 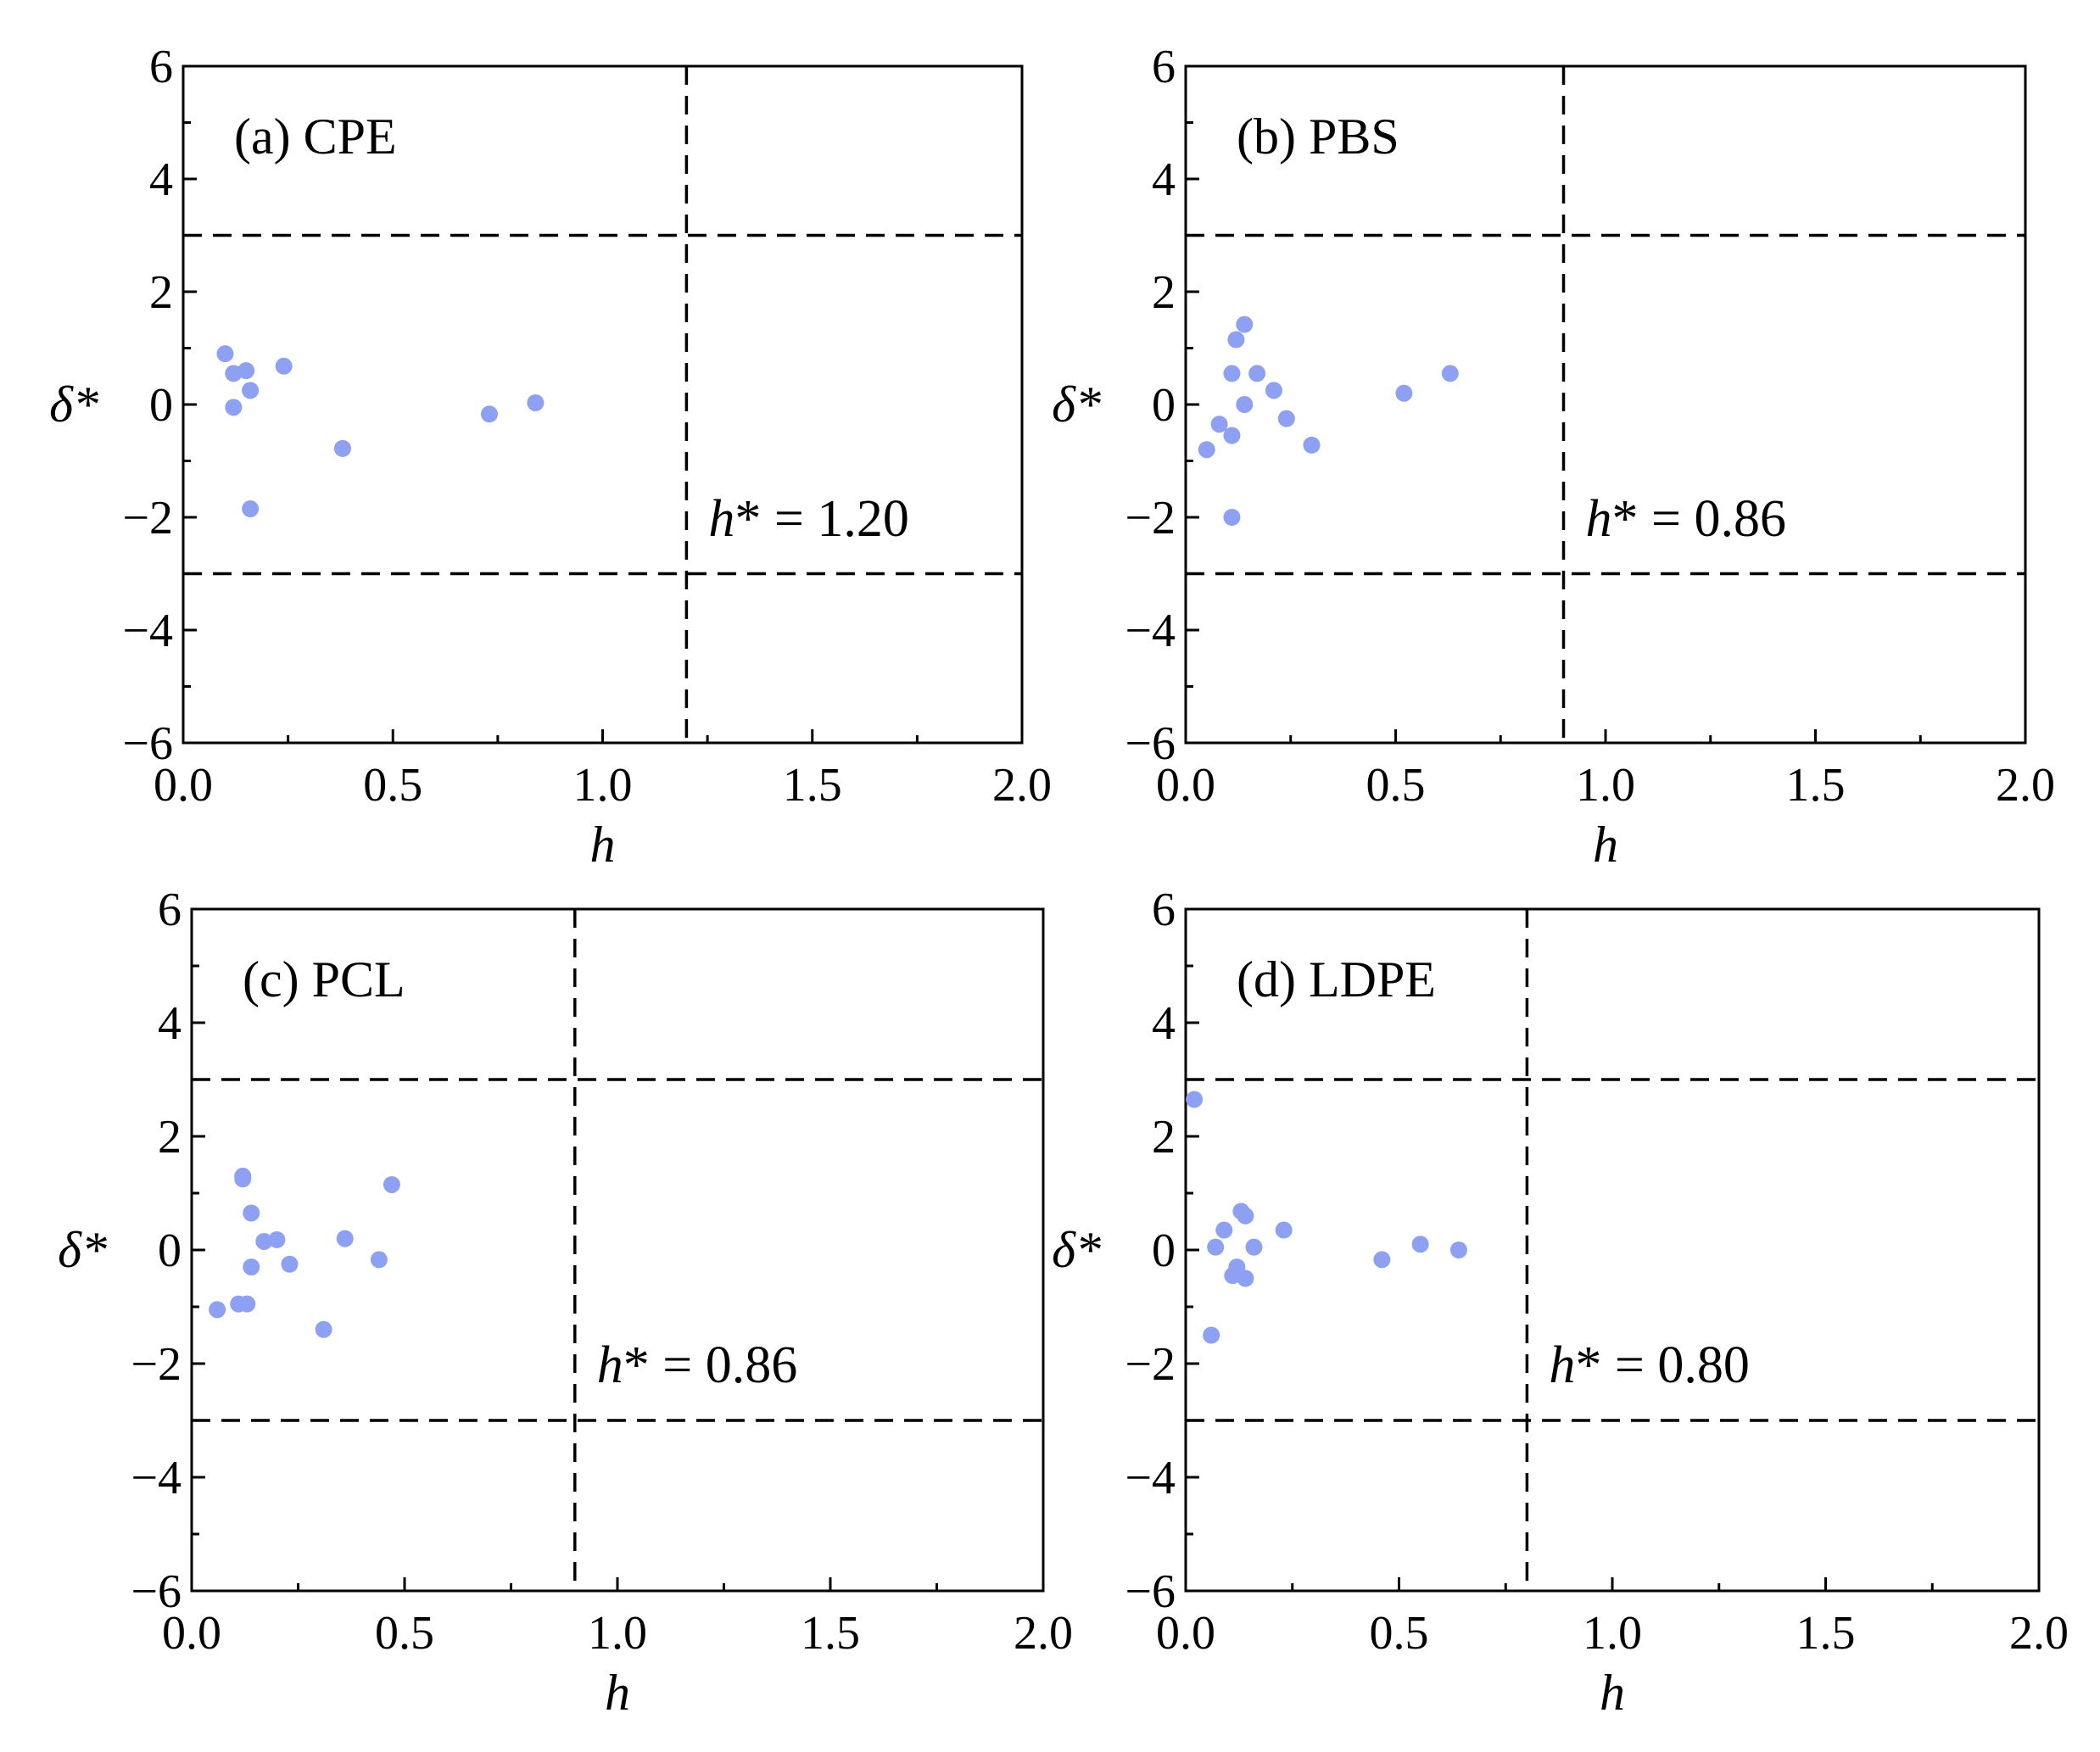 I want to click on panel-label: (a) CPE, so click(x=316, y=137).